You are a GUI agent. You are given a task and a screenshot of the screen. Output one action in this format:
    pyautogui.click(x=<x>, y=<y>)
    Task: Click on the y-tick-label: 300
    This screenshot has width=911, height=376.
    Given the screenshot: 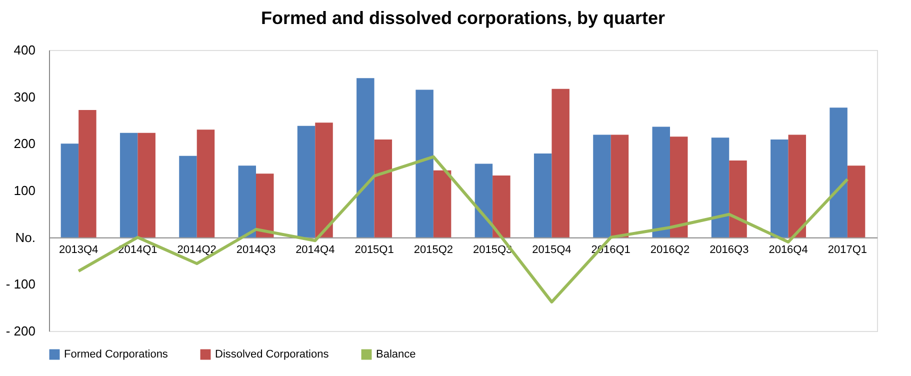 What is the action you would take?
    pyautogui.click(x=25, y=96)
    